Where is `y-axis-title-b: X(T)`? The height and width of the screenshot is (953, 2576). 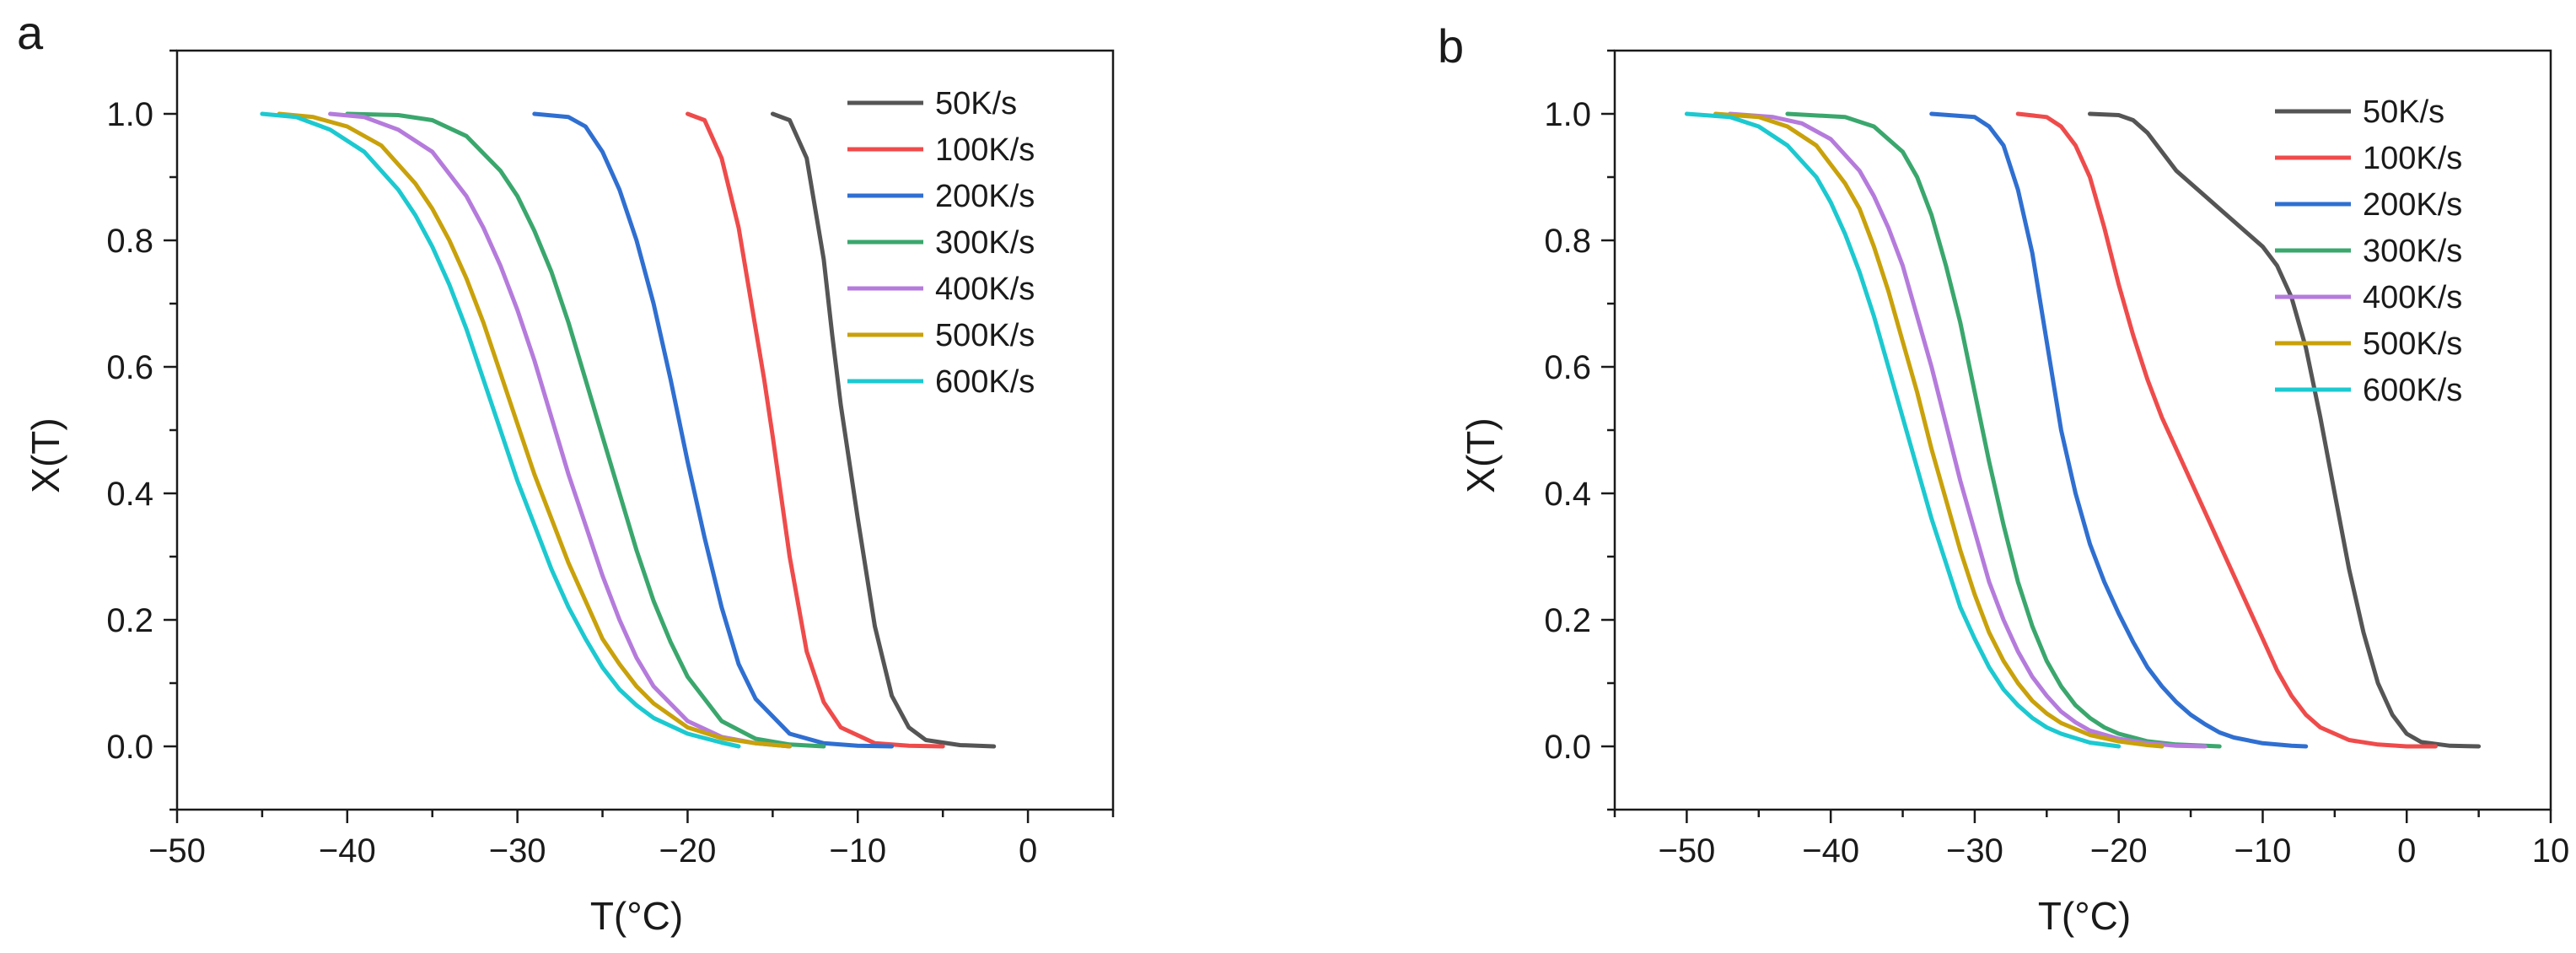
y-axis-title-b: X(T) is located at coordinates (1481, 455).